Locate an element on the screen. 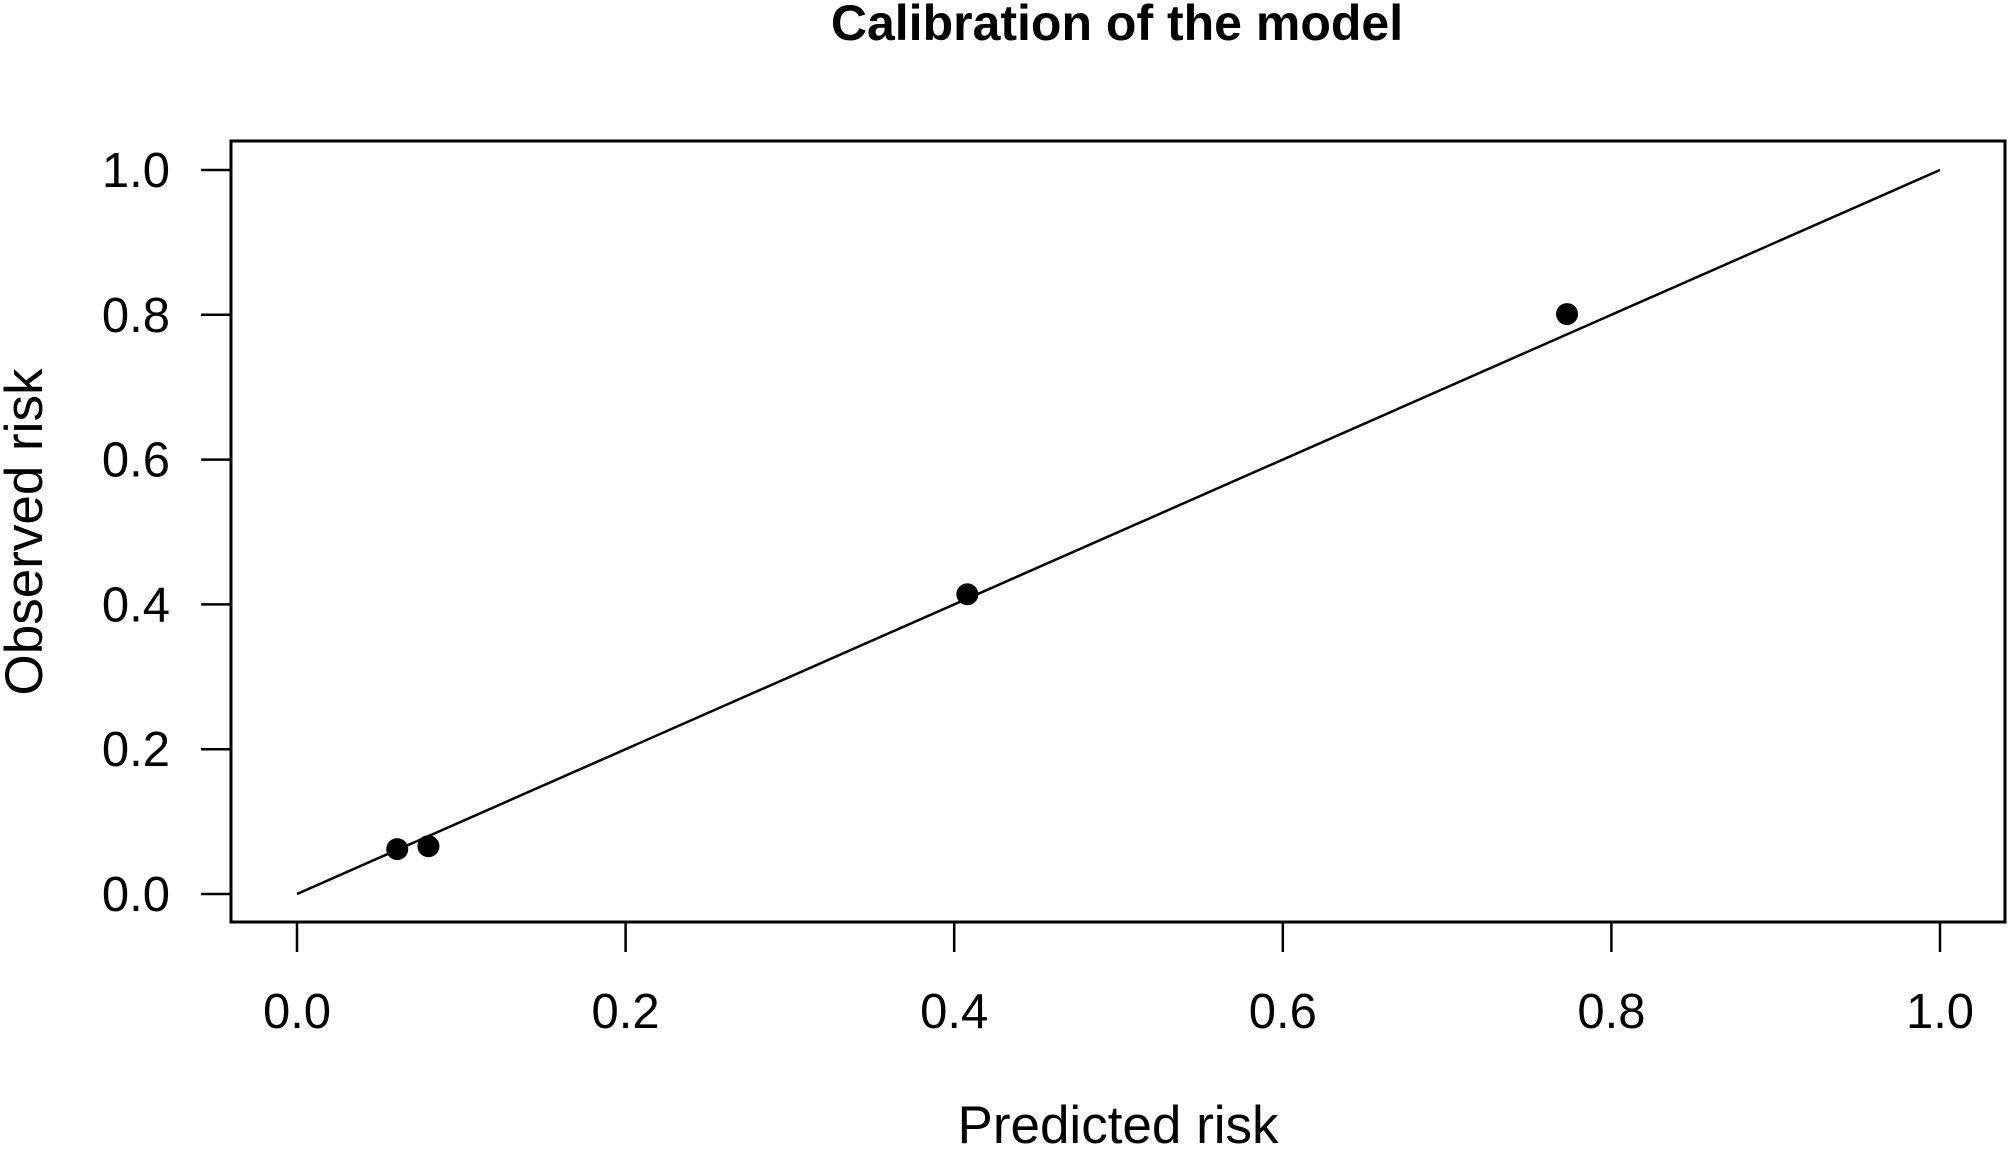 The height and width of the screenshot is (1149, 2008). y-axis: 0.0 0.2 0.4 0.6 0.8 1.0 is located at coordinates (166, 533).